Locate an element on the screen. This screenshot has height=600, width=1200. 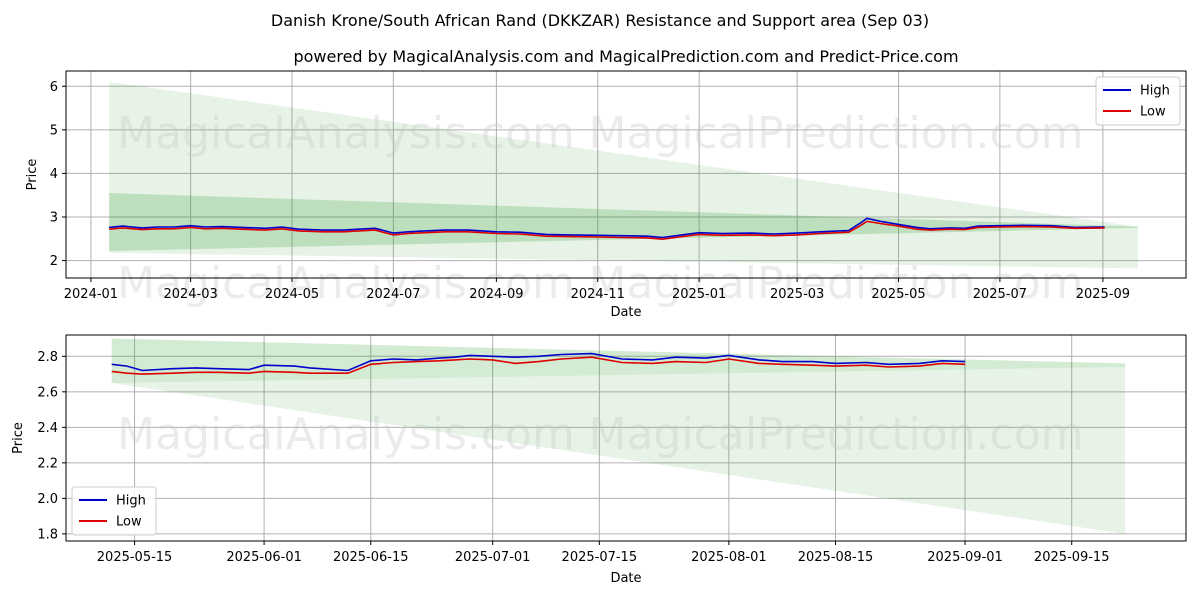
x-tick-label: 2024-03 is located at coordinates (190, 294).